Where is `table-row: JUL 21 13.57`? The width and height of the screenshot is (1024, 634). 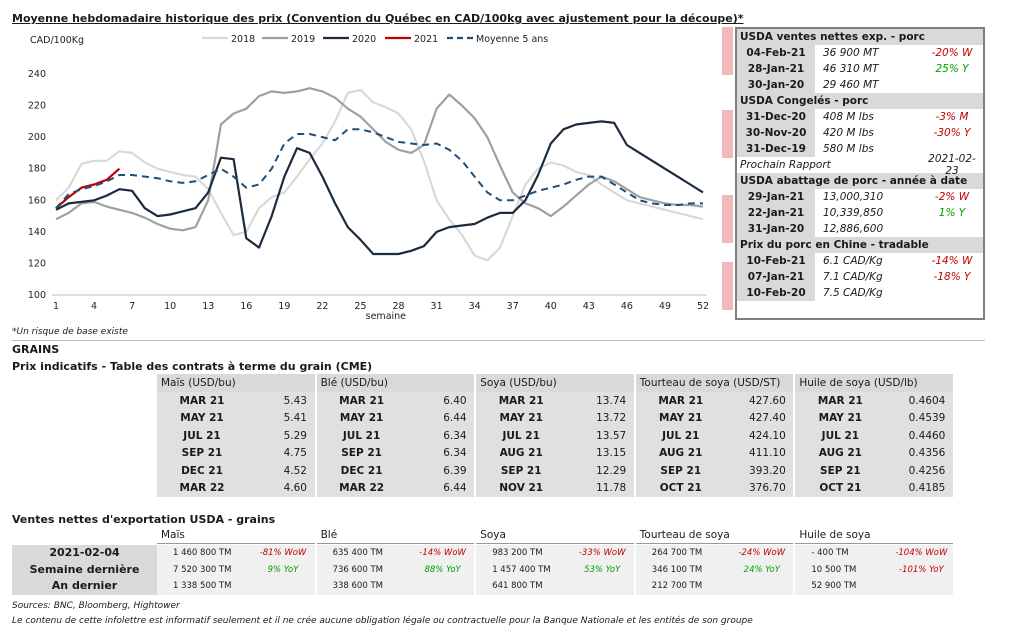
table-row: JUL 21 13.57 is located at coordinates (555, 436).